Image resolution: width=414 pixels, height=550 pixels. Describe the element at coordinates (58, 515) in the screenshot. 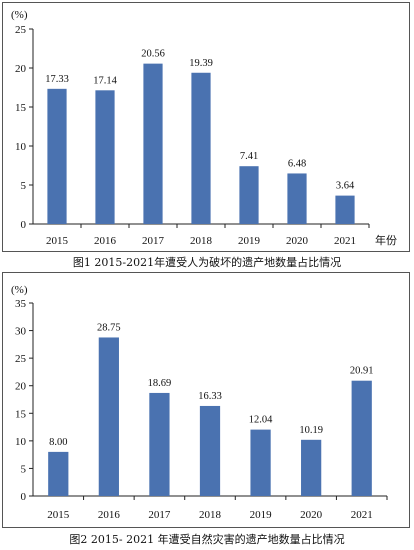

I see `chart-2-category-label: 2015` at that location.